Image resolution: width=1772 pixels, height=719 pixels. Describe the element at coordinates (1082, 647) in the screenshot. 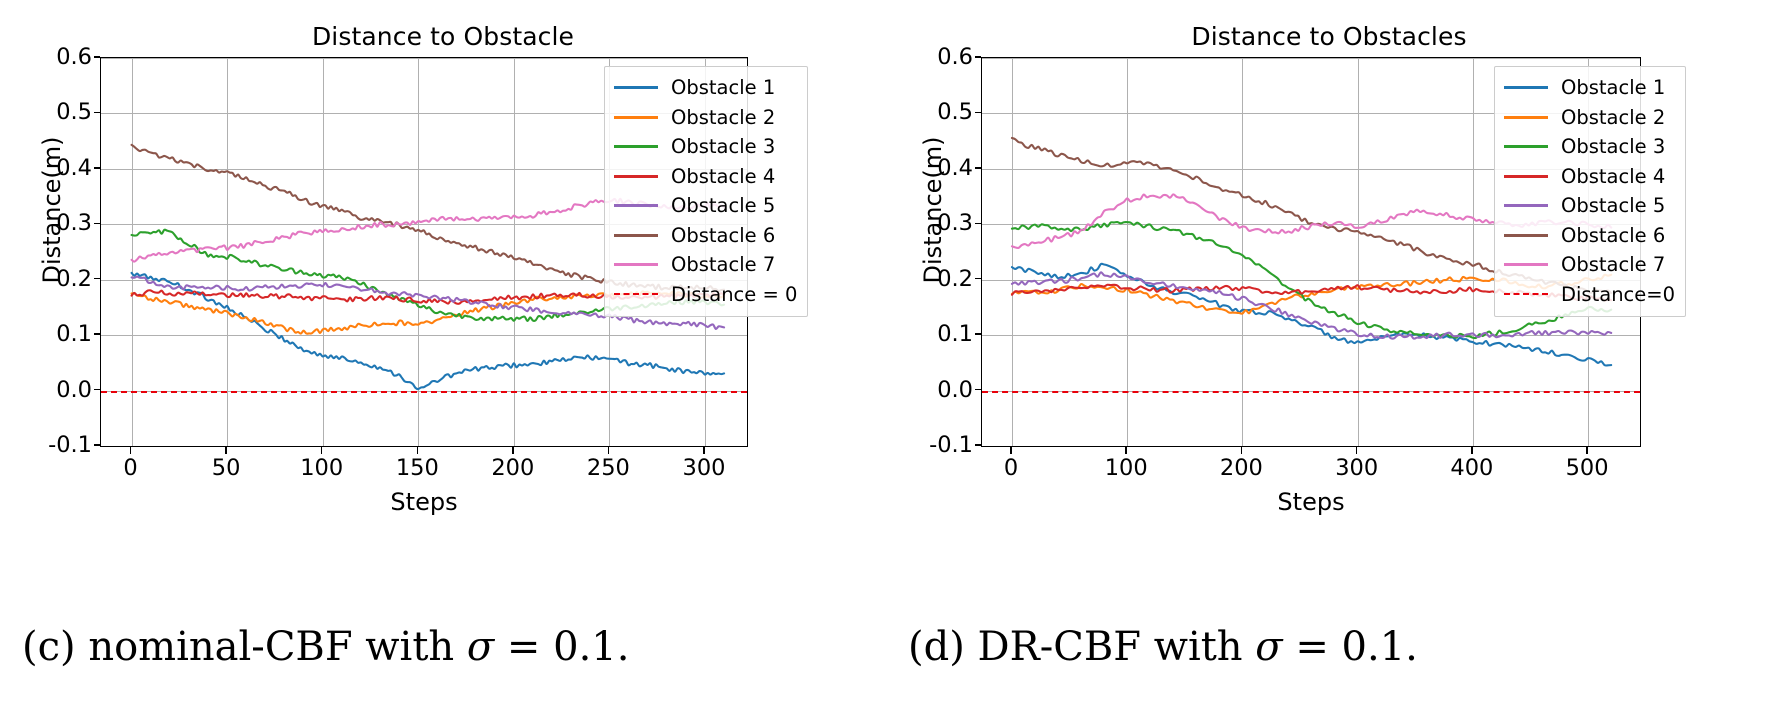

I see `caption-d-prefix: (d) DR-CBF with` at that location.